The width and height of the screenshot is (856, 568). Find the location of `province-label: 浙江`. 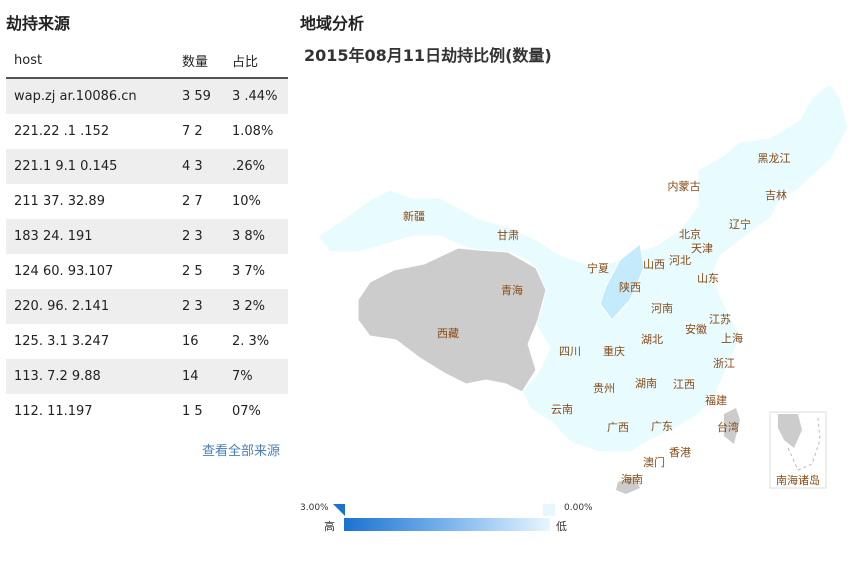

province-label: 浙江 is located at coordinates (724, 363).